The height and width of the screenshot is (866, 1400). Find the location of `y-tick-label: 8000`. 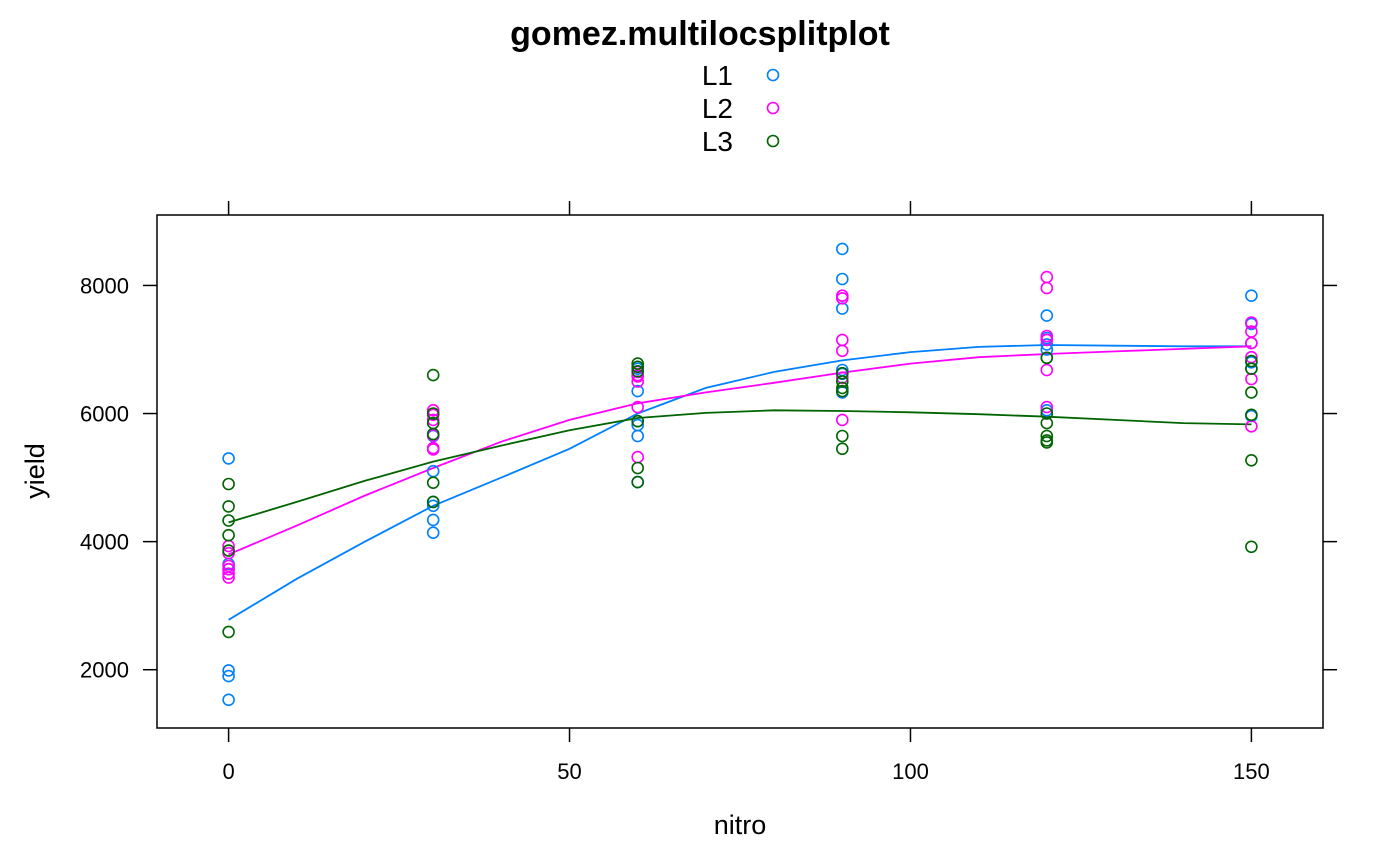

y-tick-label: 8000 is located at coordinates (104, 285).